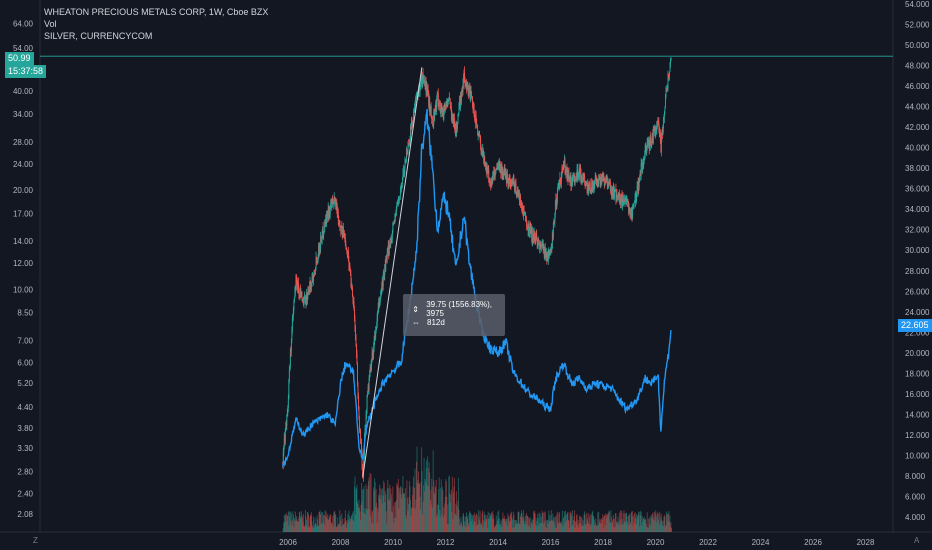 This screenshot has height=550, width=932. I want to click on legend-volume: Vol, so click(50, 24).